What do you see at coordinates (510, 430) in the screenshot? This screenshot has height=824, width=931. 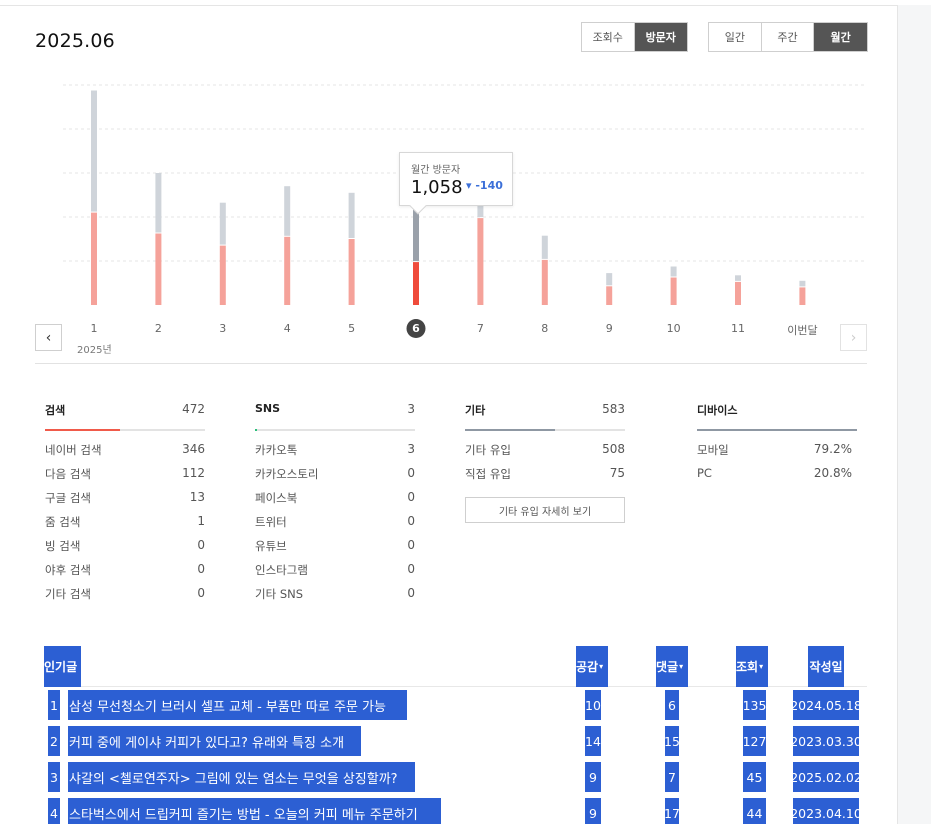 I see `stat-etc-bar-fill` at bounding box center [510, 430].